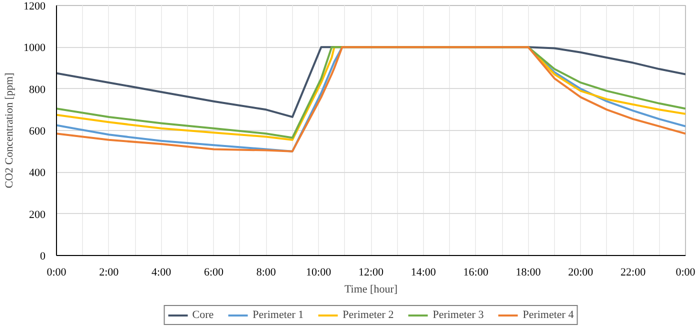 Image resolution: width=700 pixels, height=332 pixels. What do you see at coordinates (203, 315) in the screenshot?
I see `legend-label: Core` at bounding box center [203, 315].